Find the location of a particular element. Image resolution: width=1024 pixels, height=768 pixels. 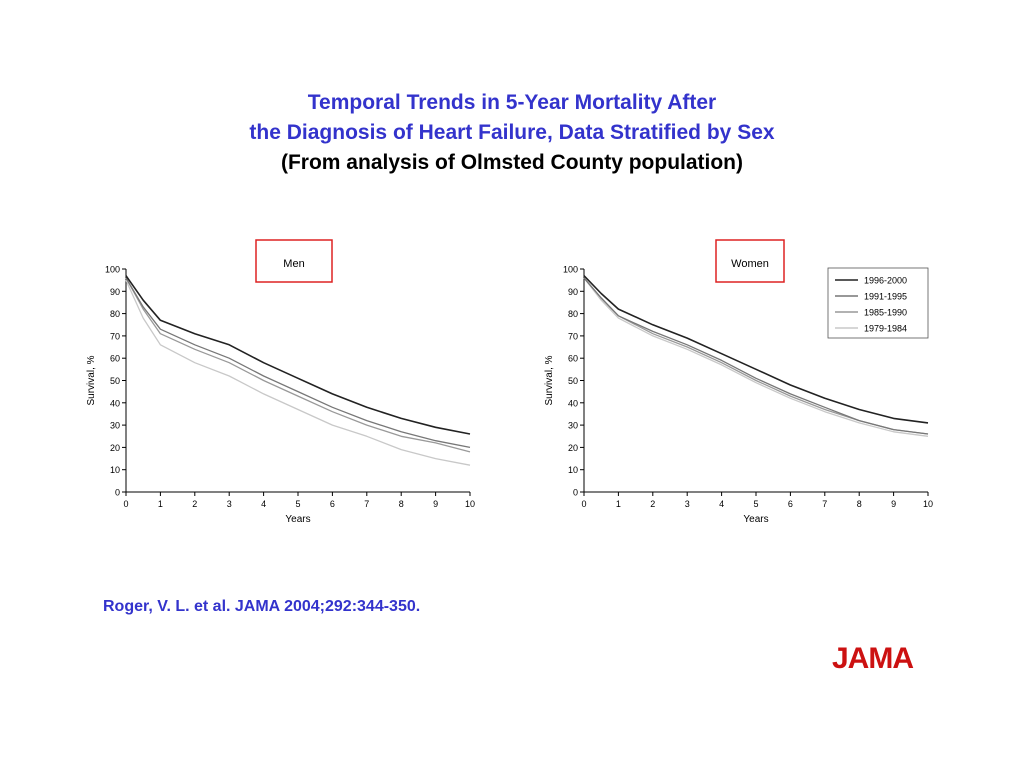

chart-title: Men is located at coordinates (293, 264).